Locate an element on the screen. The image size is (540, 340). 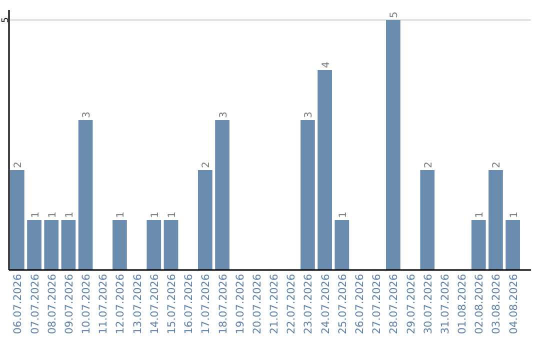
x-tick-label: 09.07.2026 is located at coordinates (69, 304).